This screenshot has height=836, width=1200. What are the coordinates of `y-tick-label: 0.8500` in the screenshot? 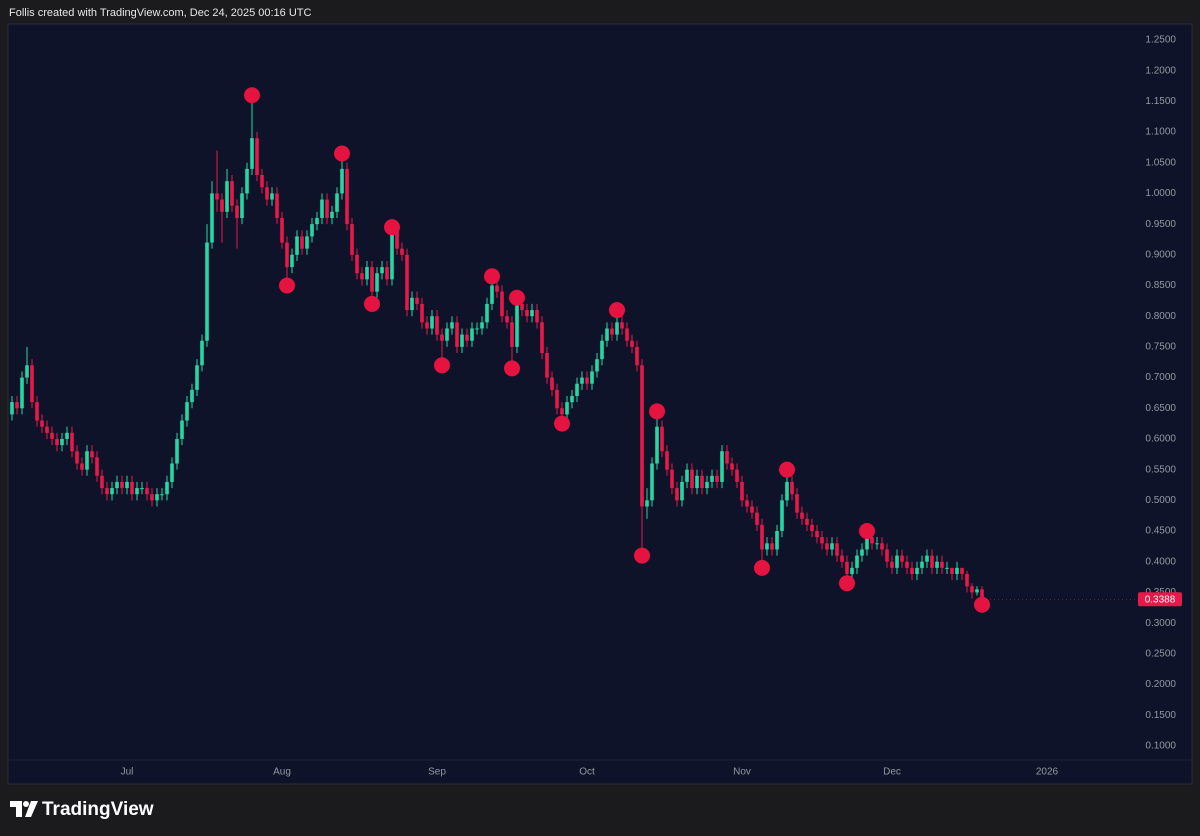 It's located at (1160, 285).